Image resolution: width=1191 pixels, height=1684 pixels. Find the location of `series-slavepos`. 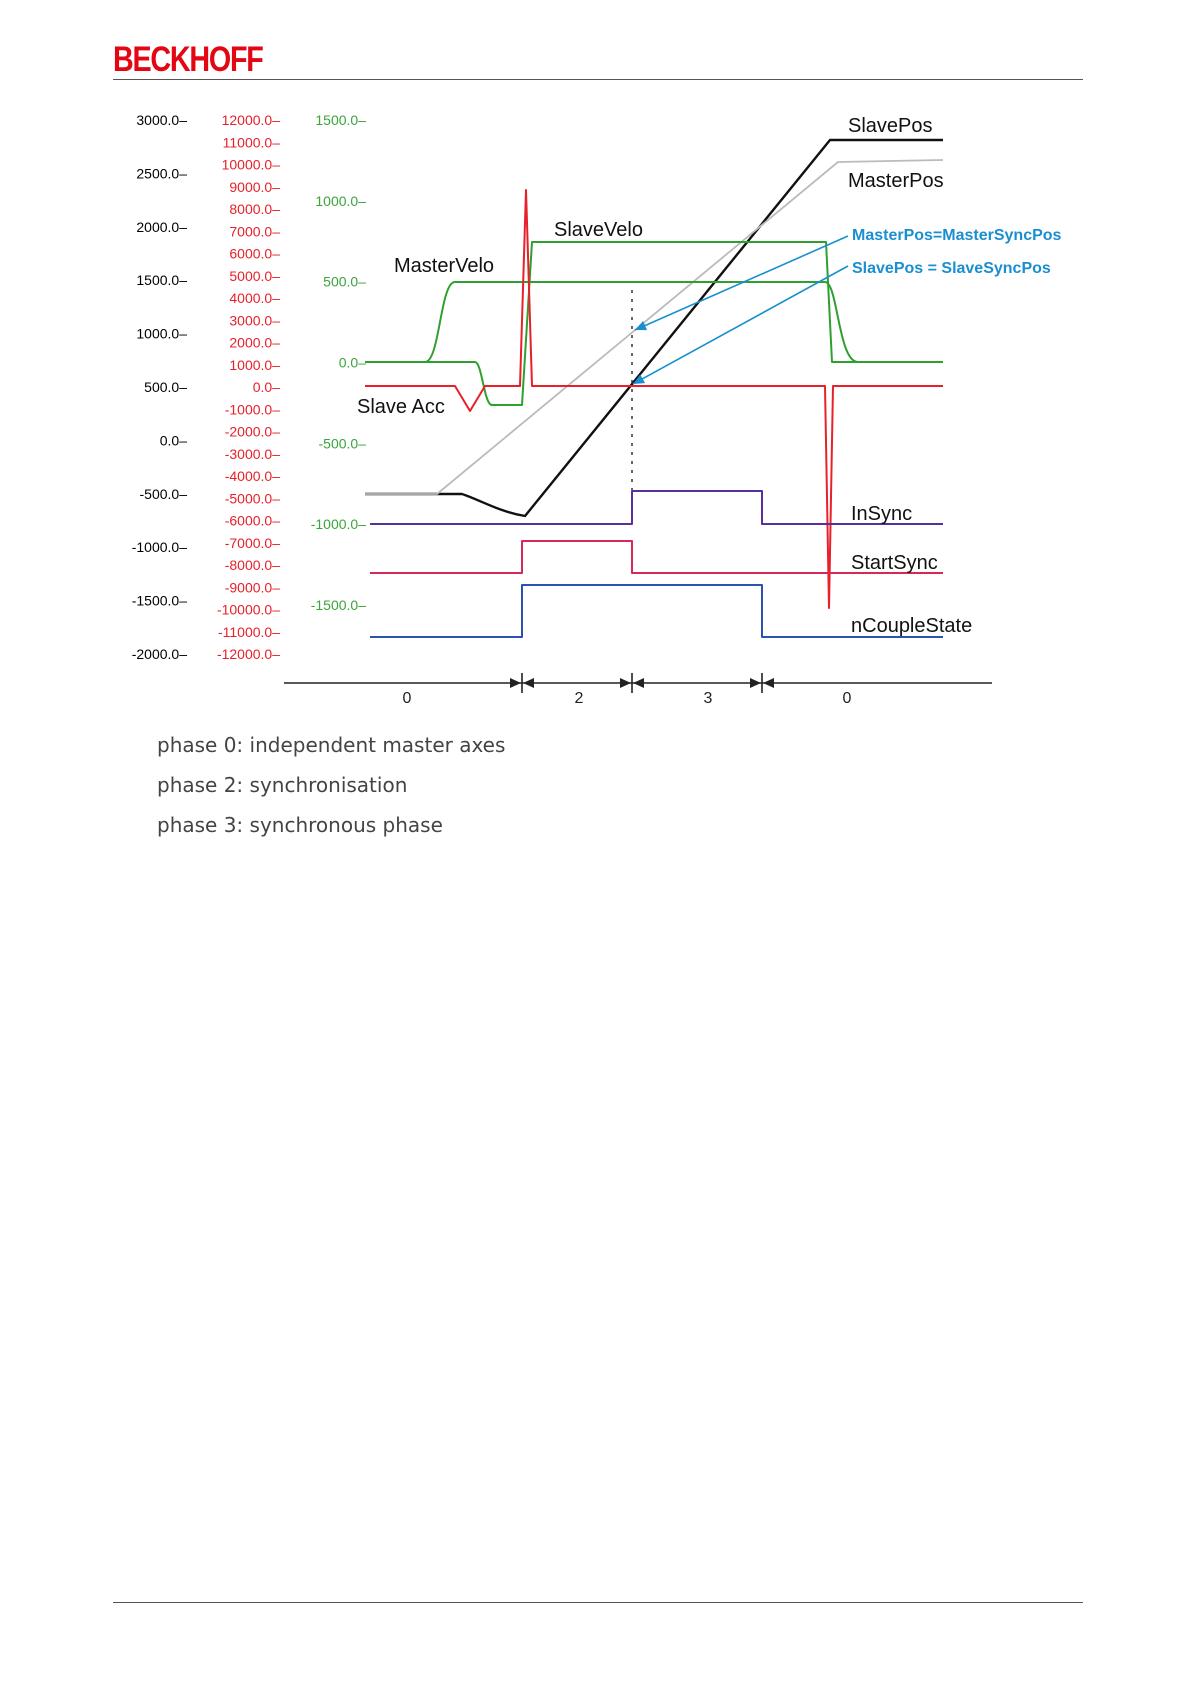

series-slavepos is located at coordinates (654, 328).